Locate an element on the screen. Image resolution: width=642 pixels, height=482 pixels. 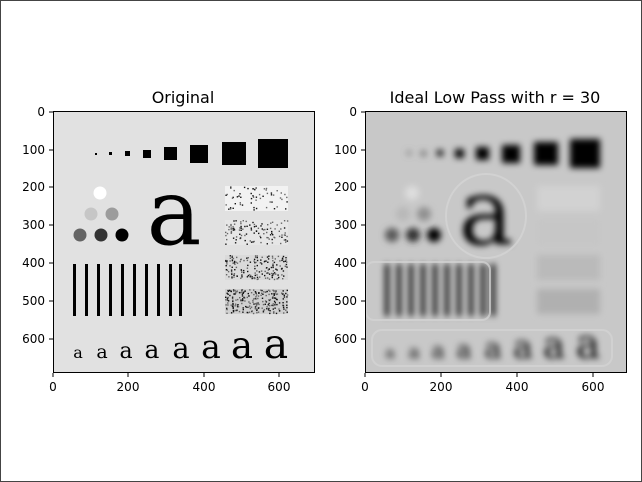
square-row is located at coordinates (191, 153).